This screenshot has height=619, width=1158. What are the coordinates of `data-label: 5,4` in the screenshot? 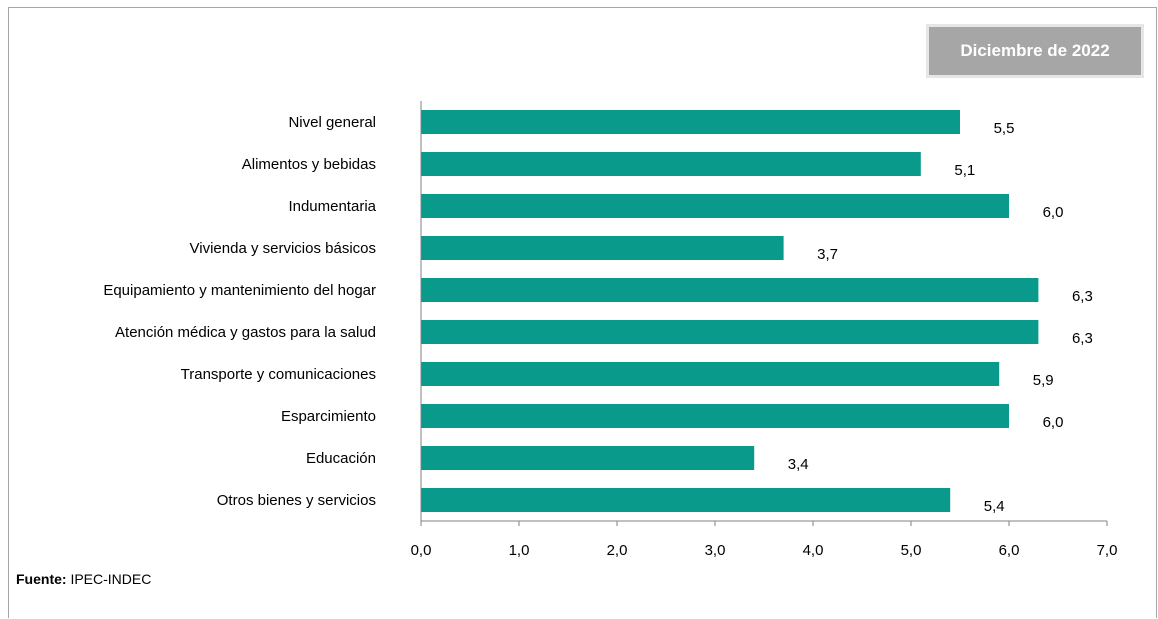 It's located at (994, 506).